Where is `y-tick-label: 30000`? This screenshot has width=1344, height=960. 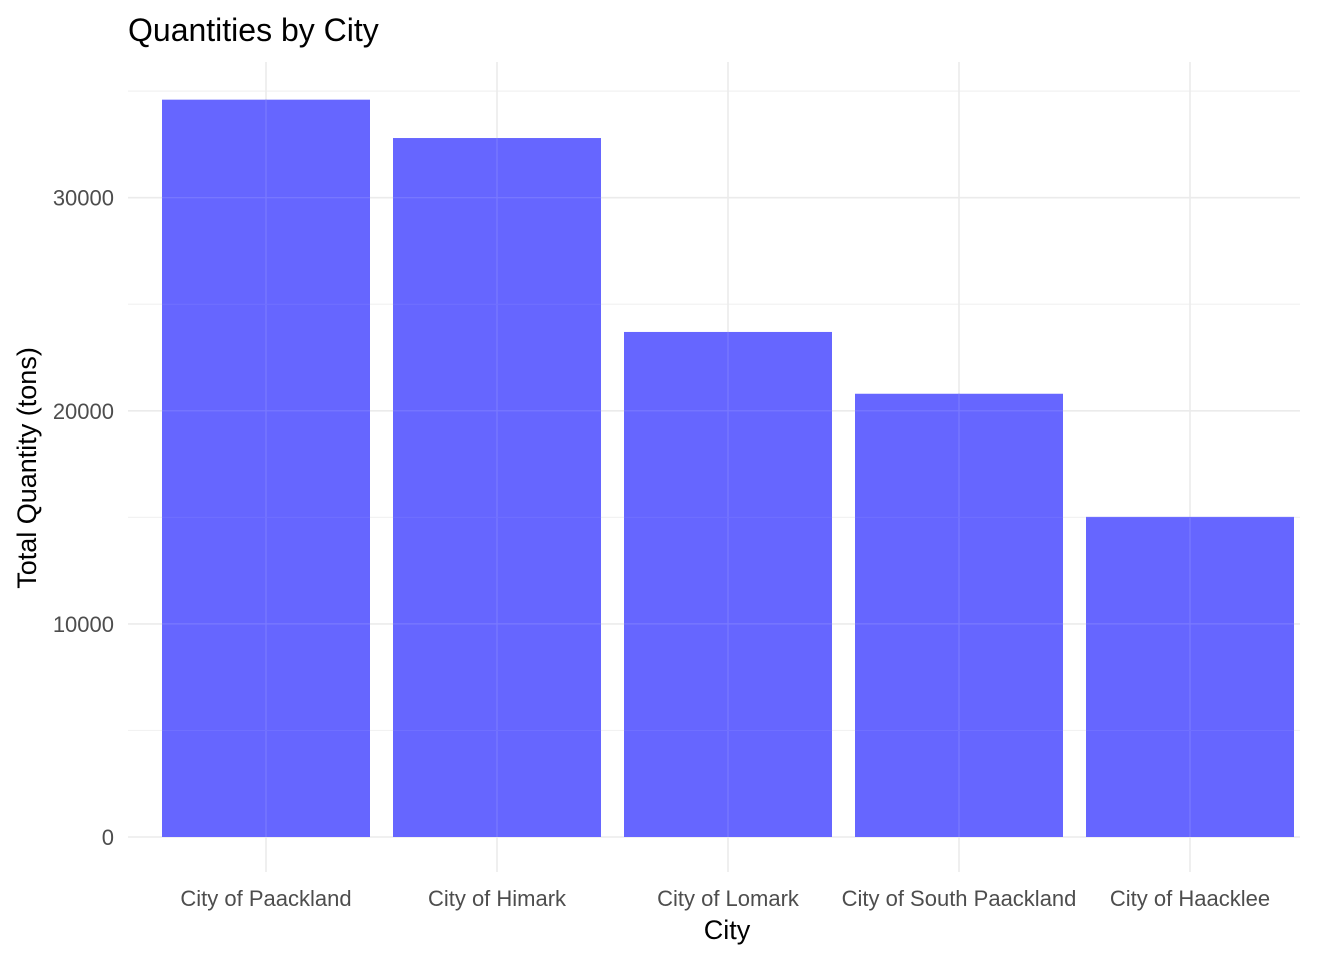 y-tick-label: 30000 is located at coordinates (83, 198).